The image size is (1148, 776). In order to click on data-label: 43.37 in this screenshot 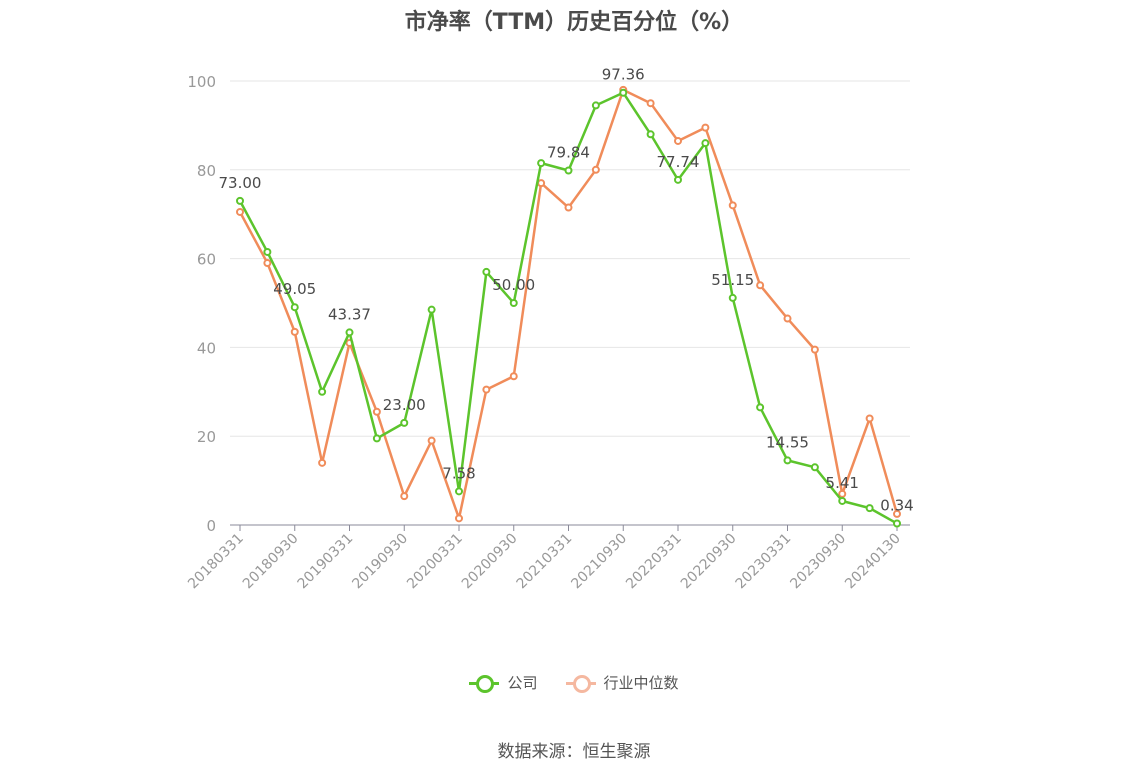, I will do `click(349, 314)`.